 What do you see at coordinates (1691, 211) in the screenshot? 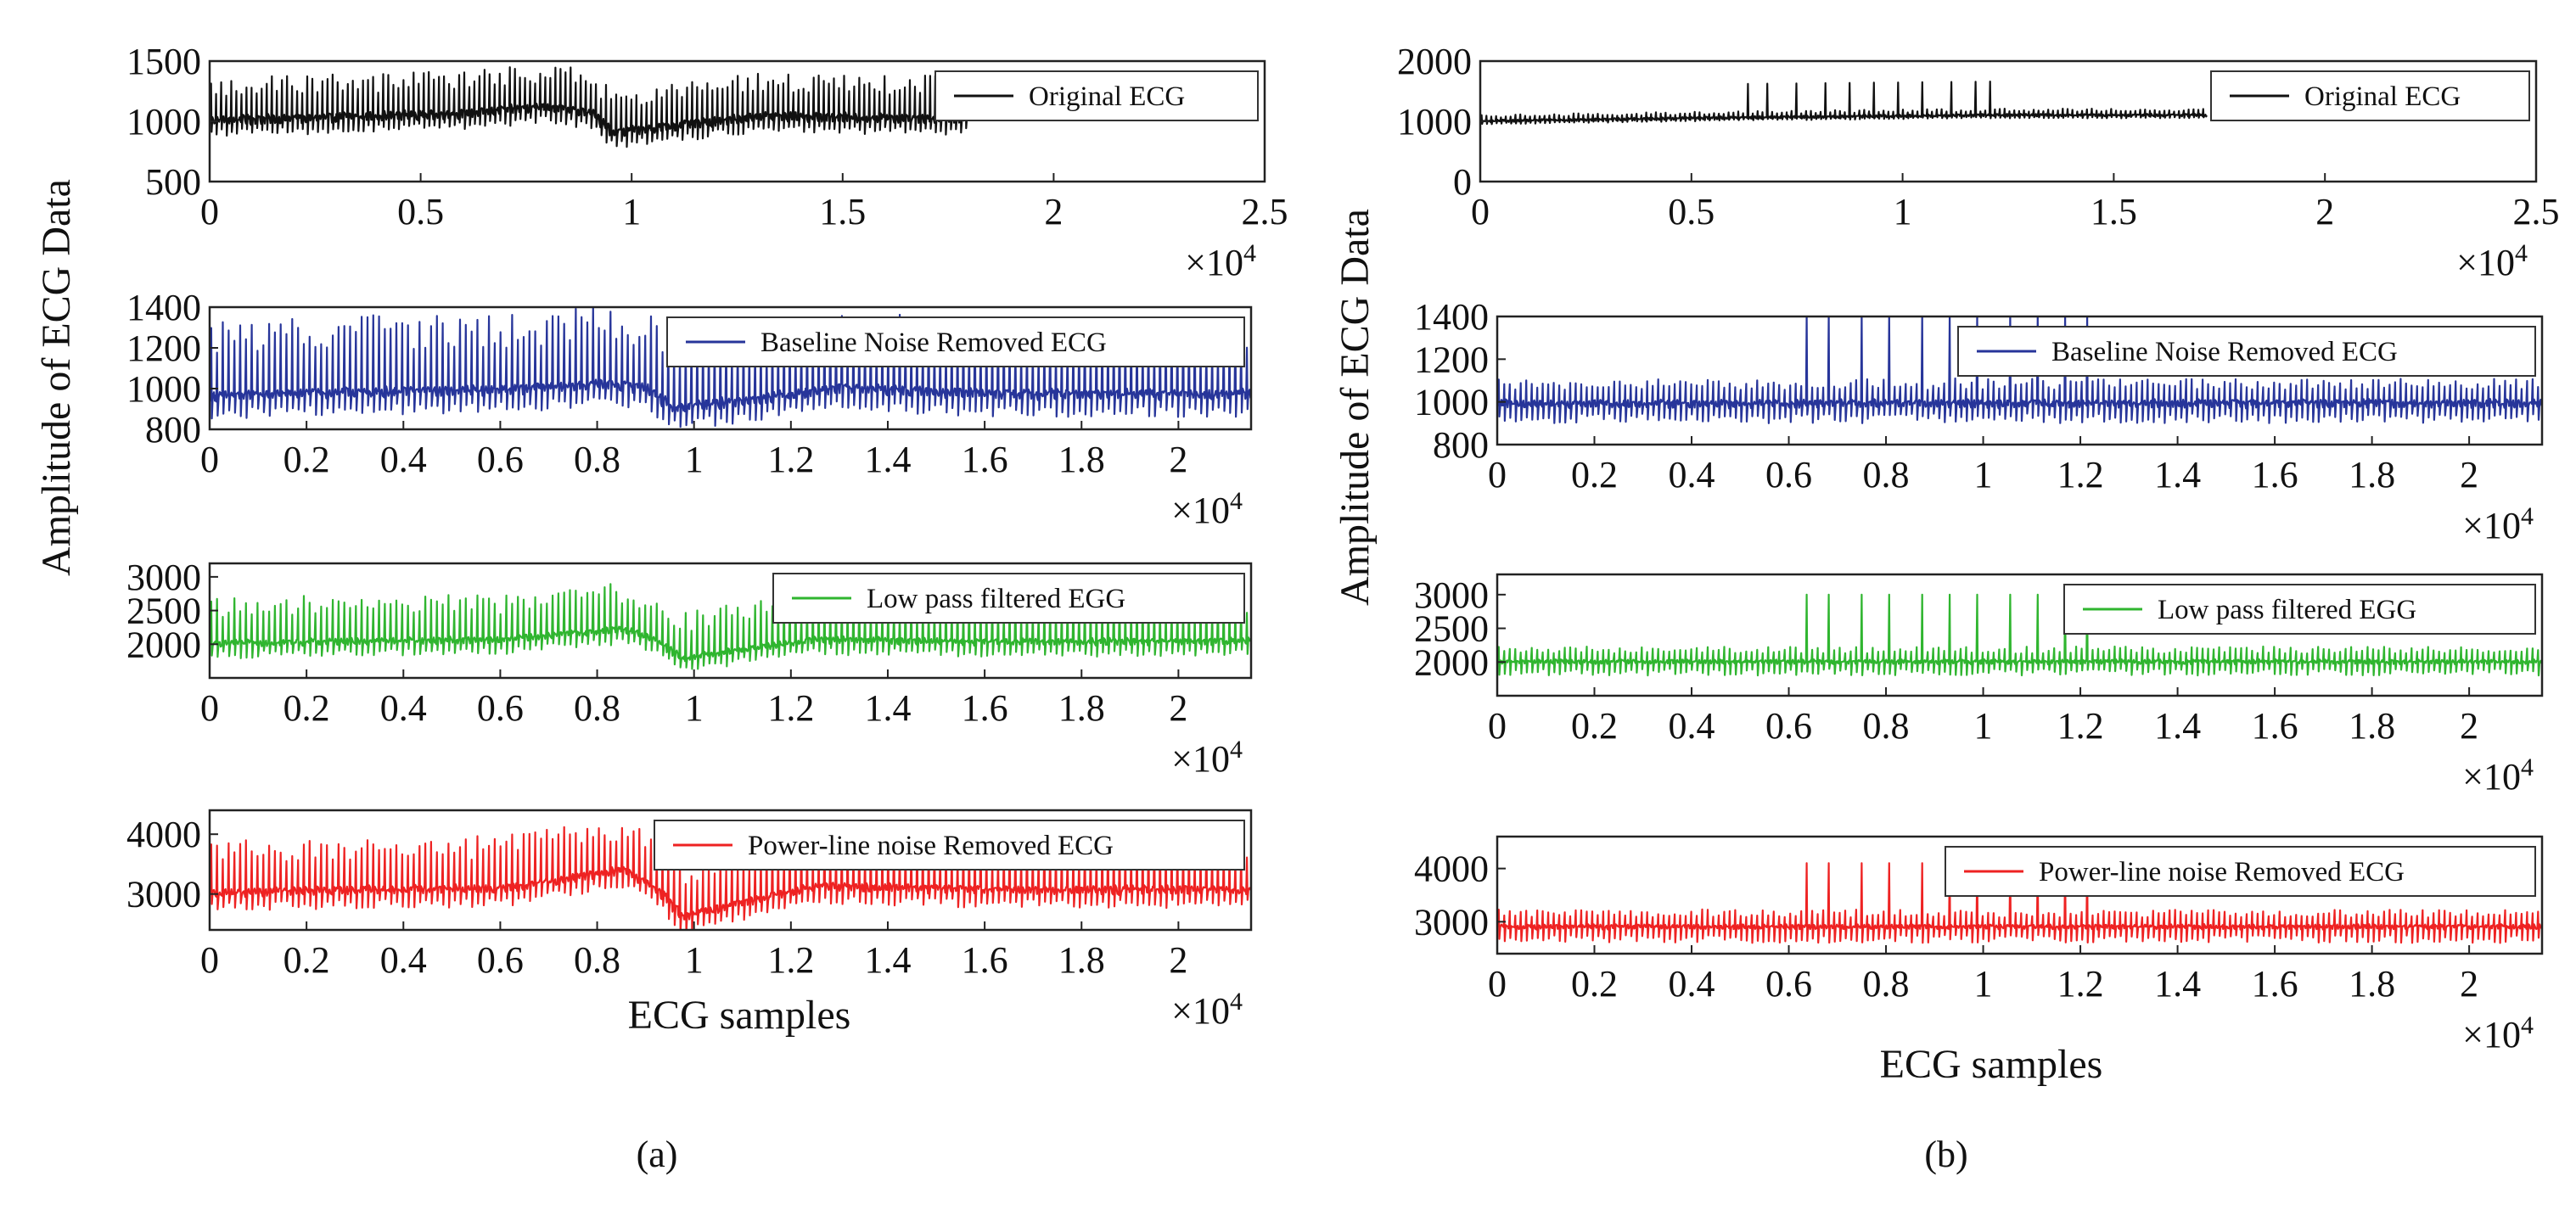
I see `x-tick-label: 0.5` at bounding box center [1691, 211].